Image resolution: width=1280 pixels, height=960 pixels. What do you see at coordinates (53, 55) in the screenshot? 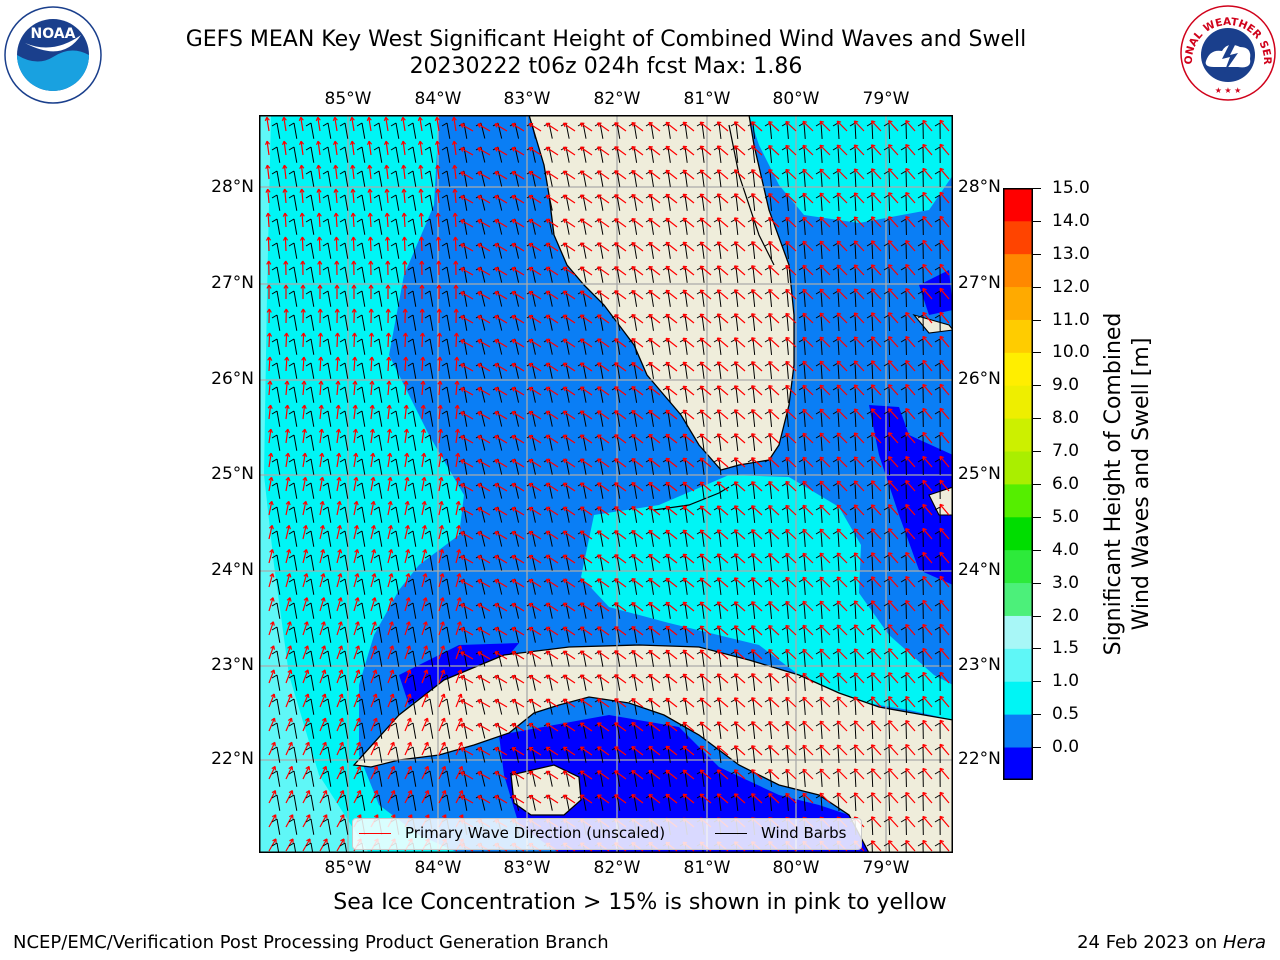
I see `noaa-logo: NOAA` at bounding box center [53, 55].